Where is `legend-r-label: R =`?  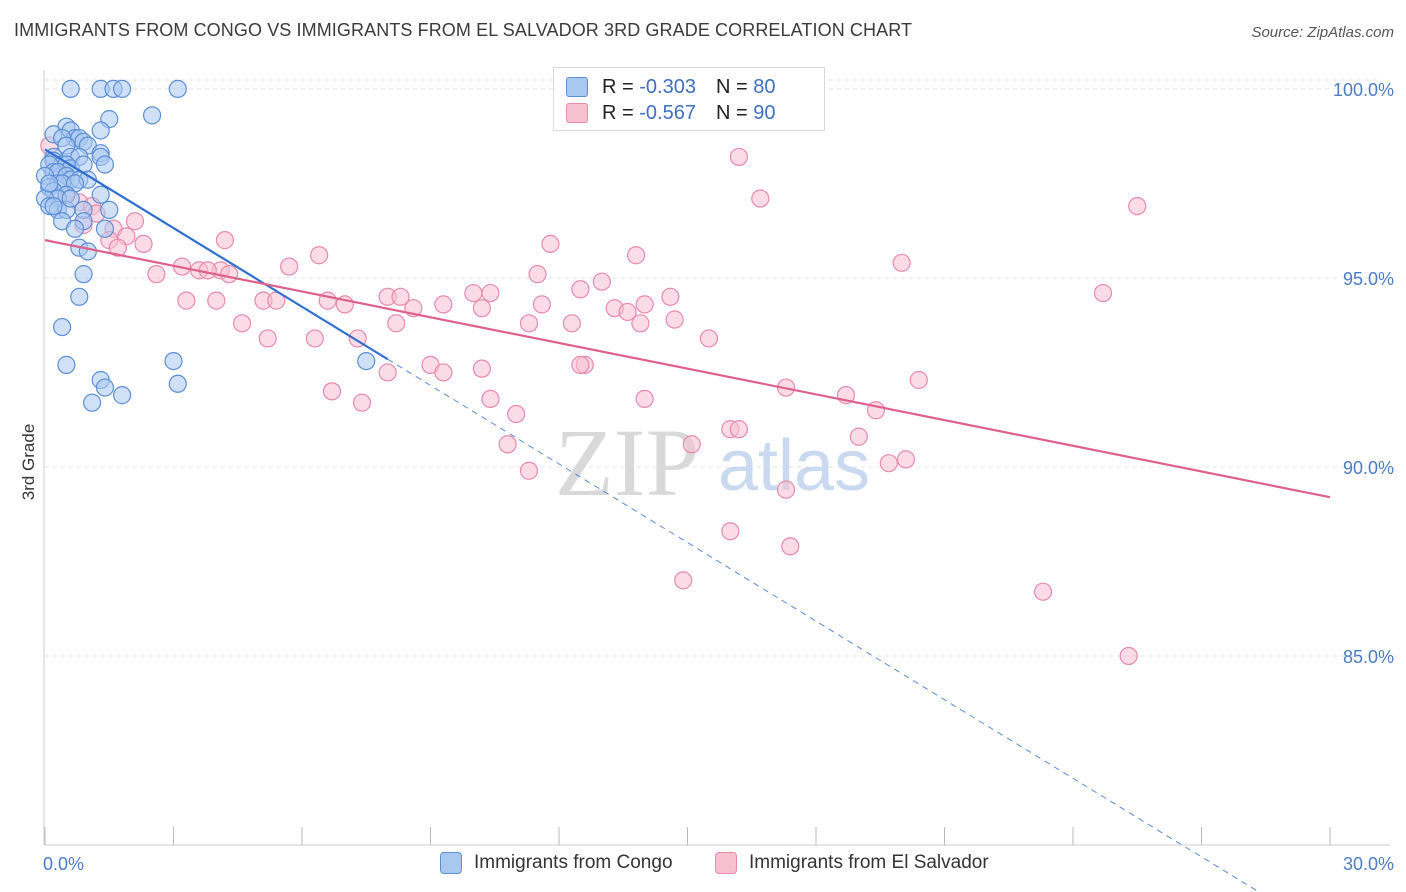
legend-r-label: R = is located at coordinates (618, 86).